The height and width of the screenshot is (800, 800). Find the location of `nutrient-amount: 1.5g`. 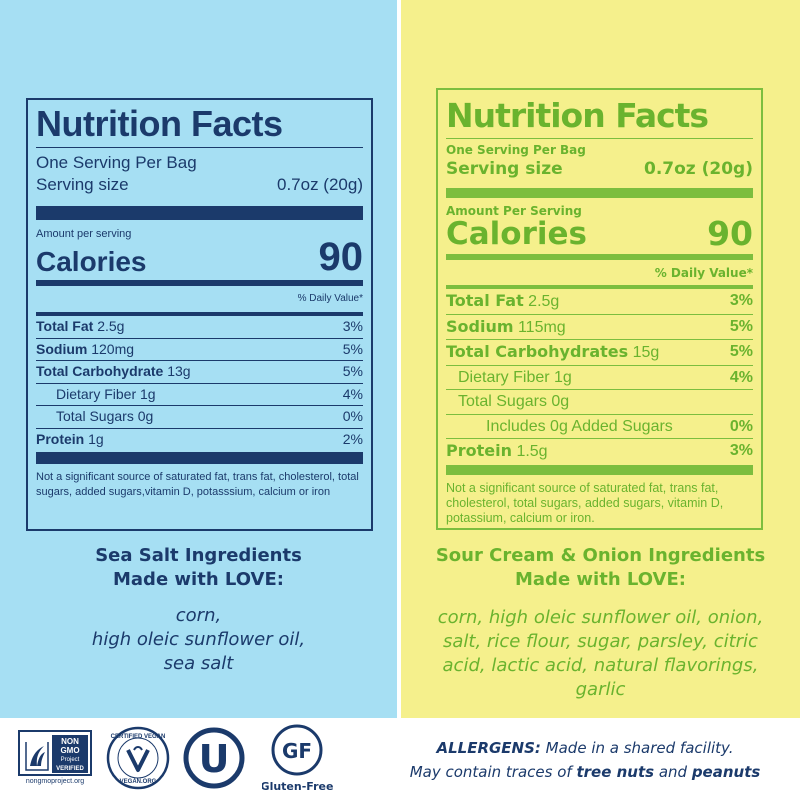

nutrient-amount: 1.5g is located at coordinates (532, 451).